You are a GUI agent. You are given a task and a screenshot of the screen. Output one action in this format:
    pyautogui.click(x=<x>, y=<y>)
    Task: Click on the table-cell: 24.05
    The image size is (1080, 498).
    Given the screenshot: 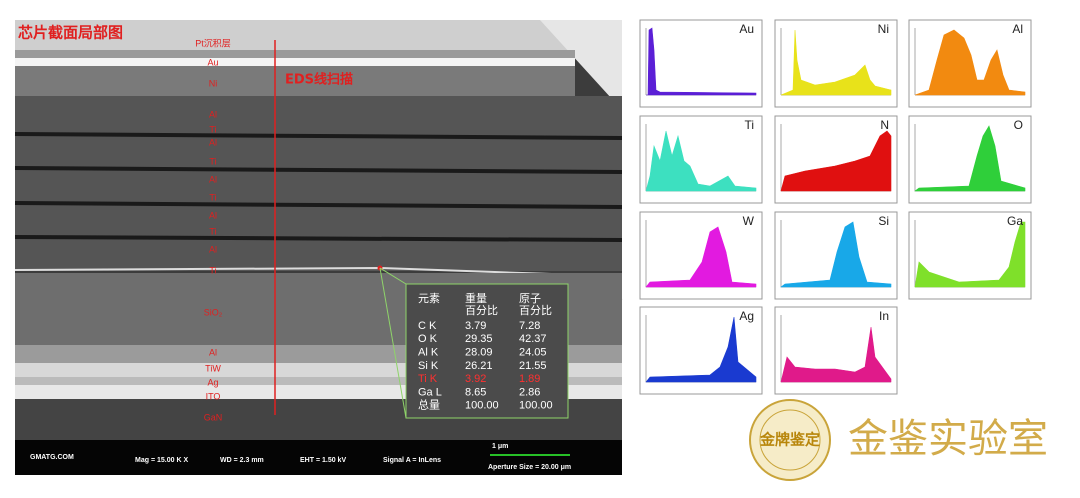 What is the action you would take?
    pyautogui.click(x=533, y=353)
    